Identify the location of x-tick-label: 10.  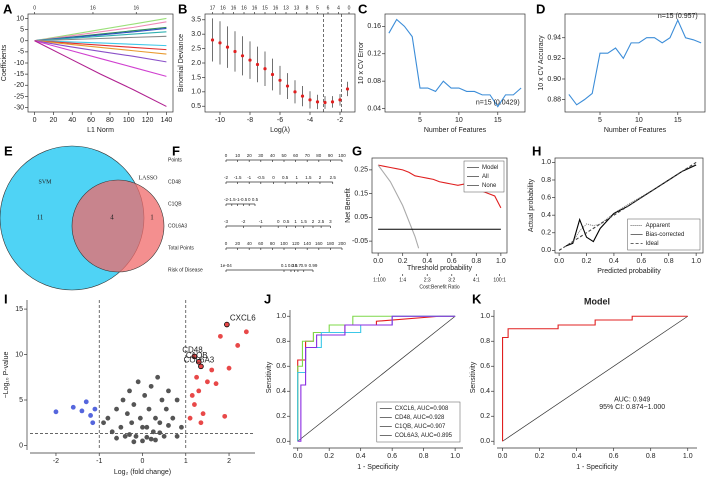
(639, 120).